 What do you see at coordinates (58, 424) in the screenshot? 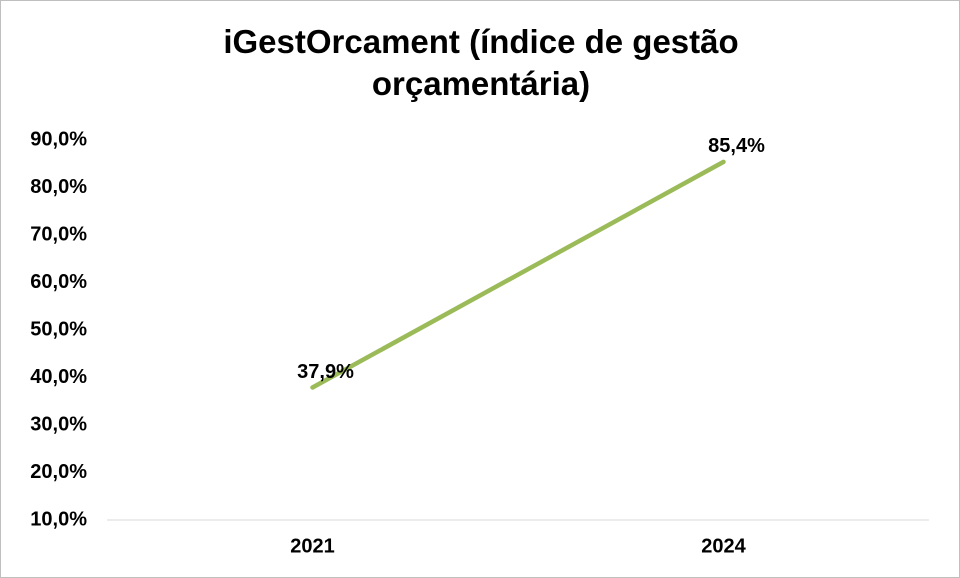
I see `y-tick-label: 30,0%` at bounding box center [58, 424].